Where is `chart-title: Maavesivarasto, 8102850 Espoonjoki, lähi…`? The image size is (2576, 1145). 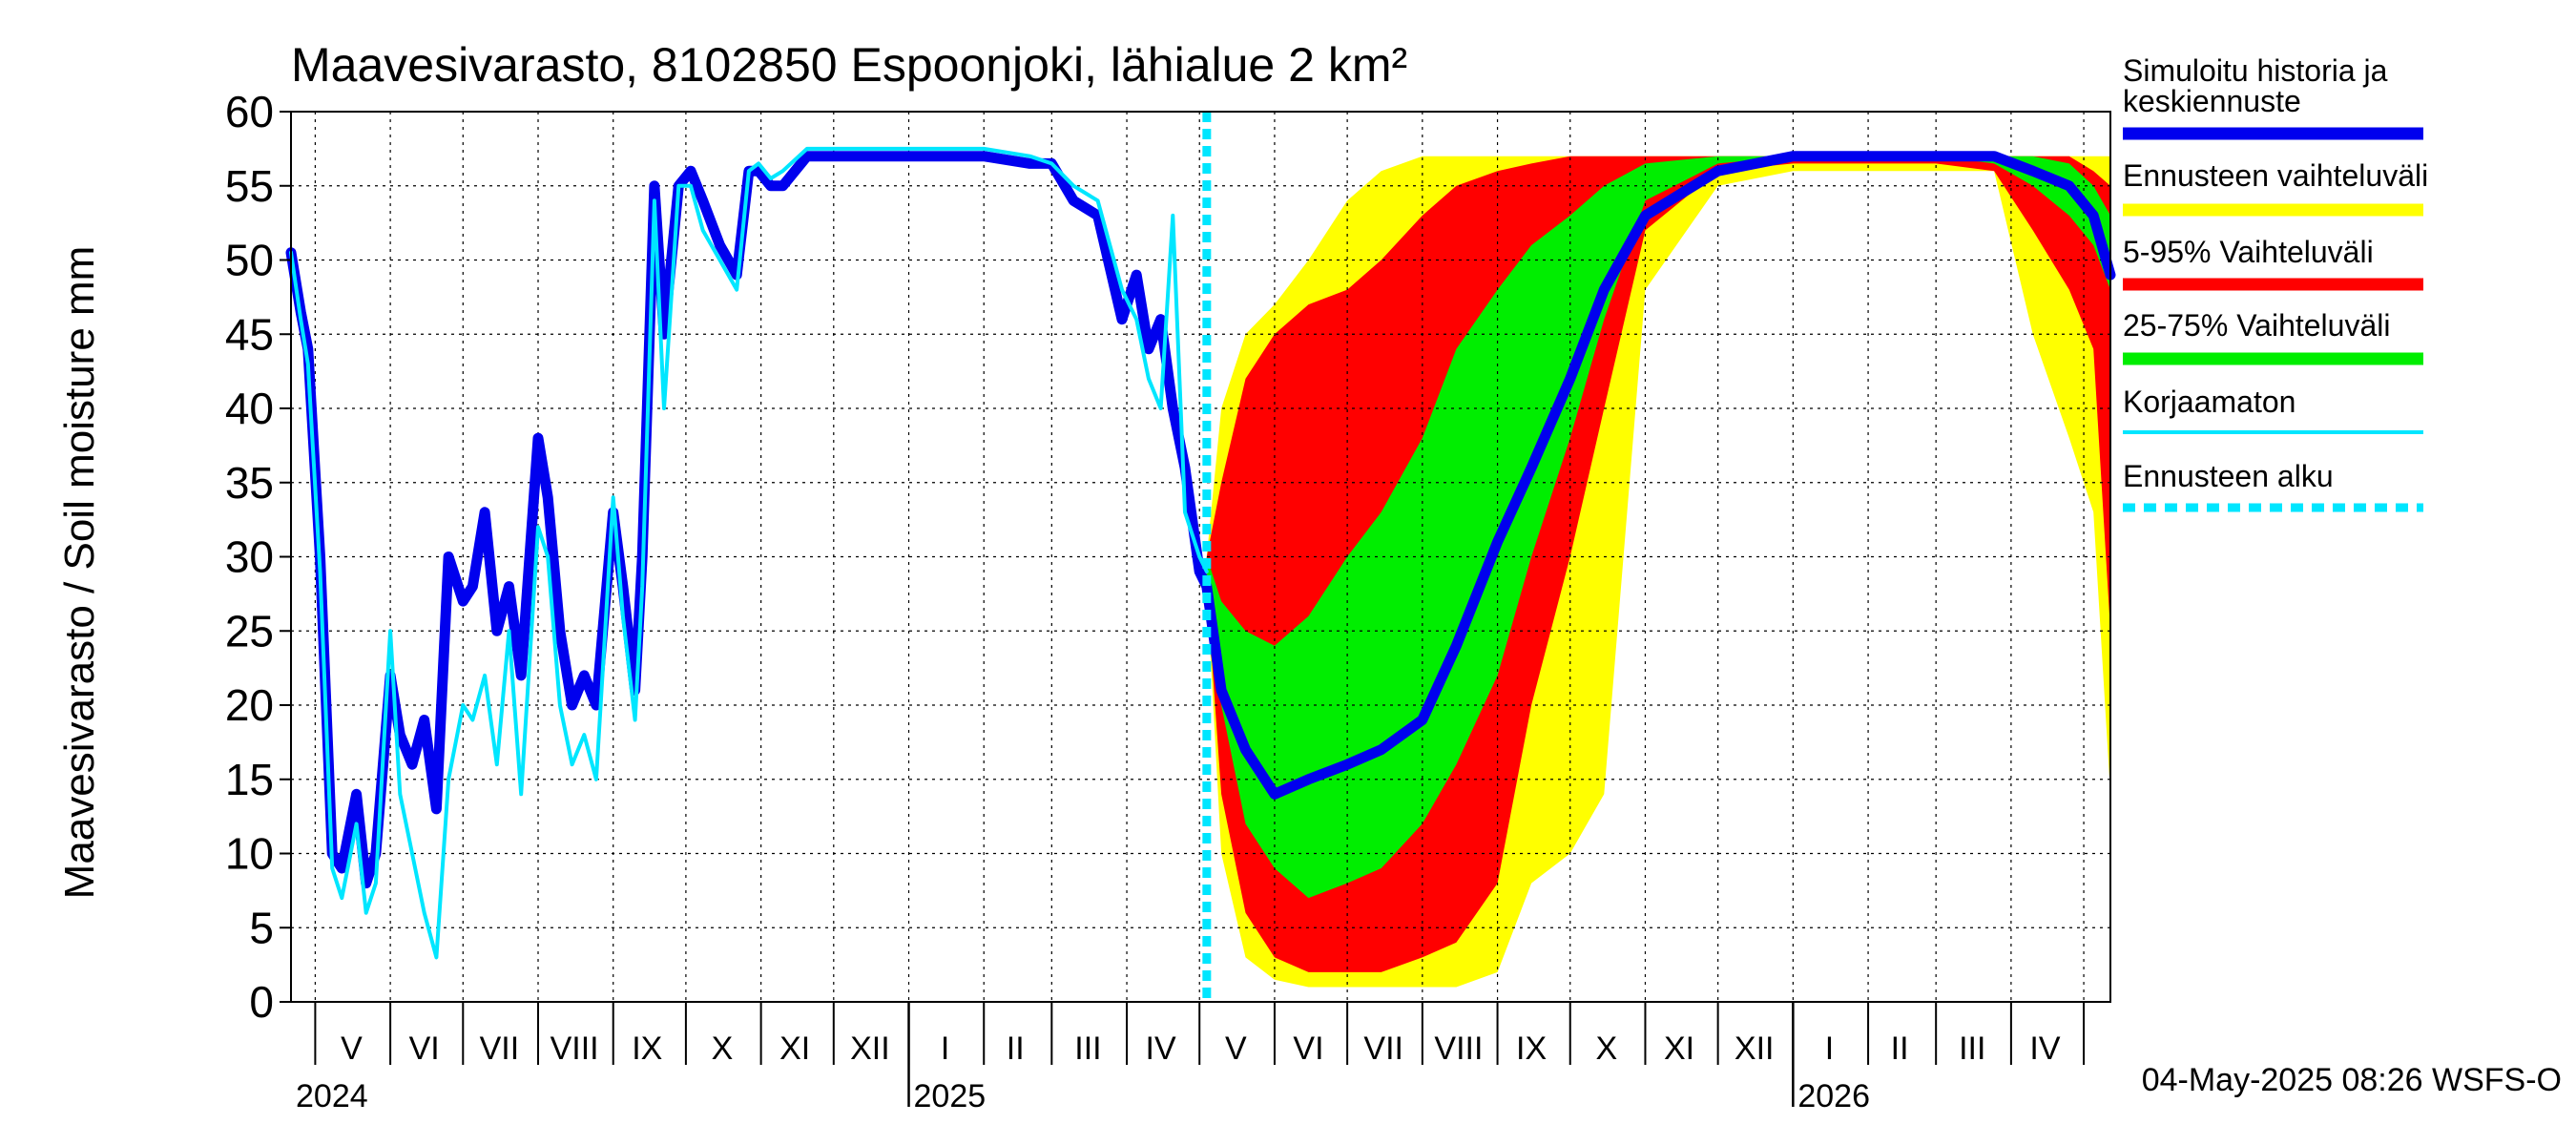
chart-title: Maavesivarasto, 8102850 Espoonjoki, lähi… is located at coordinates (849, 65).